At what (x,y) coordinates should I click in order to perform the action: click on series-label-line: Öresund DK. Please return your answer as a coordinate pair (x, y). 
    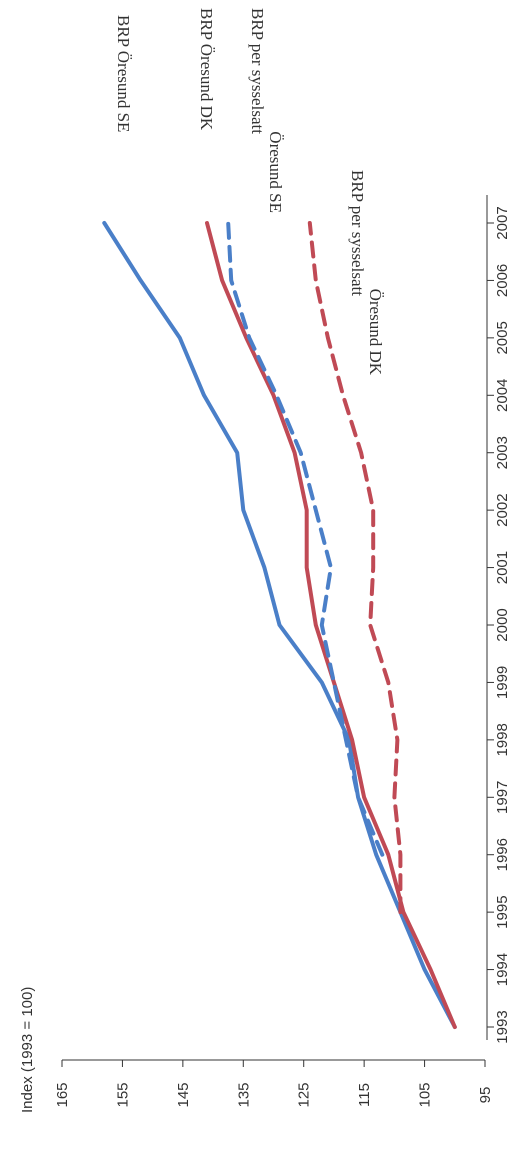
    Looking at the image, I should click on (375, 332).